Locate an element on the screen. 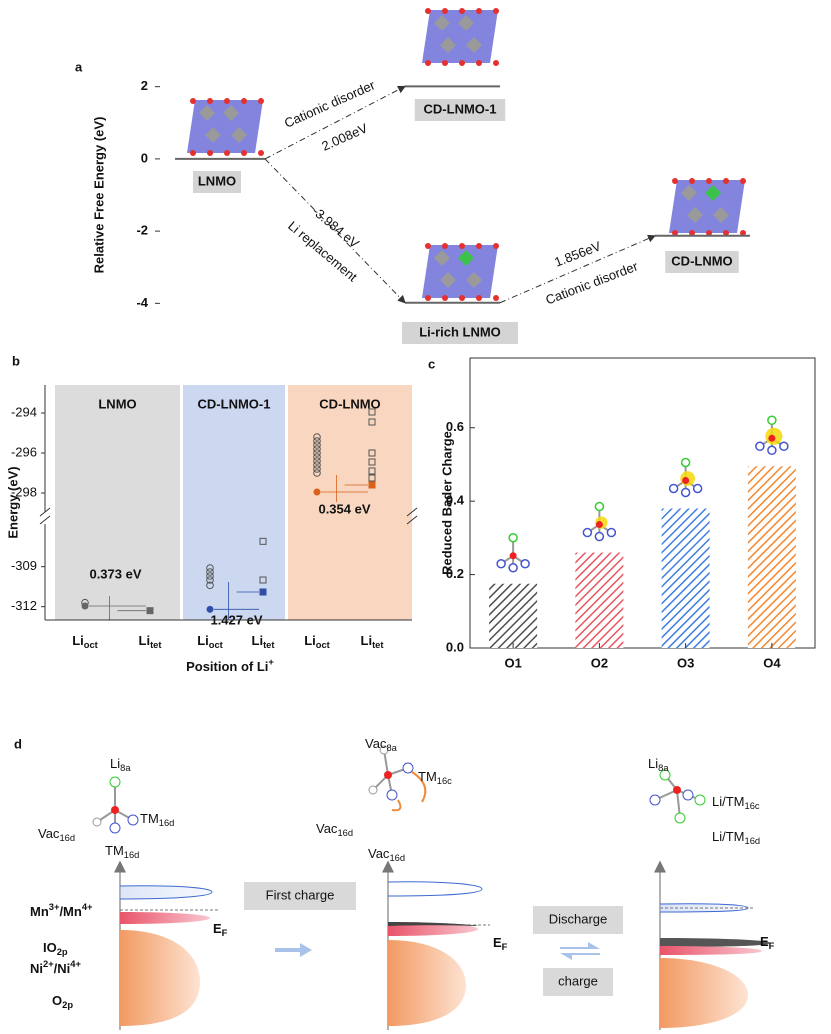 This screenshot has height=1034, width=831. label-part: 2p is located at coordinates (62, 952).